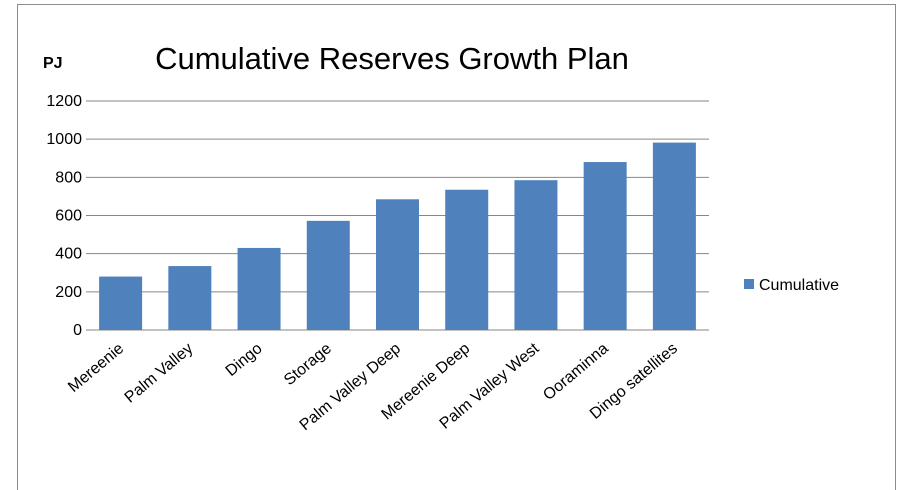 The image size is (903, 490). What do you see at coordinates (576, 372) in the screenshot?
I see `x-category-label: Ooraminna` at bounding box center [576, 372].